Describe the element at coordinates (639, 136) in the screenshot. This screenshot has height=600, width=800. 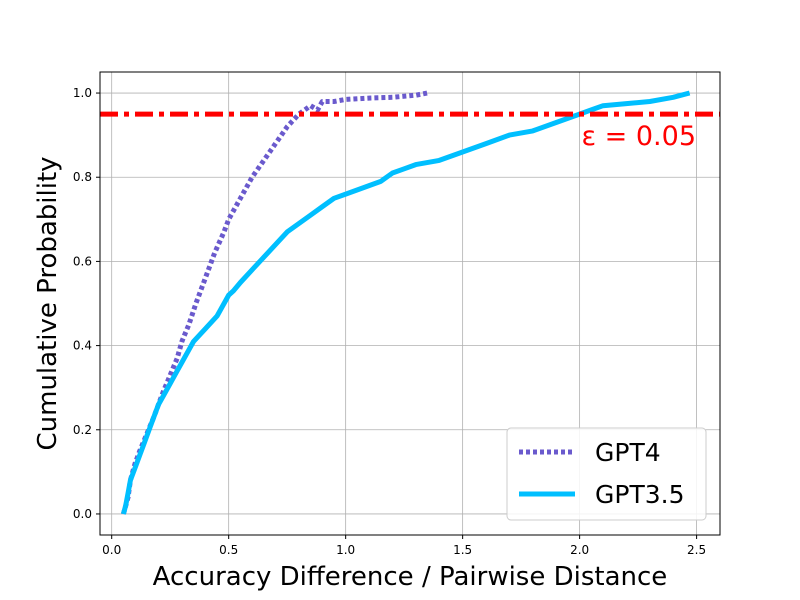
I see `threshold-label: ε = 0.05` at that location.